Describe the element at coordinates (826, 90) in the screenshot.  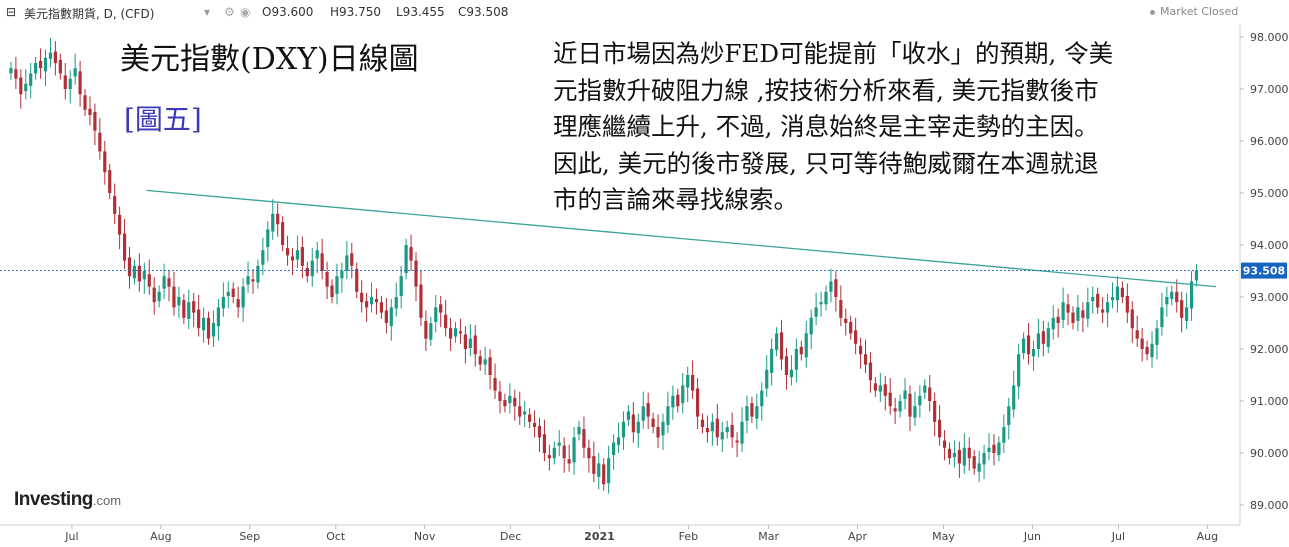
I see `commentary-line: 元指數升破阻力線 ,按技術分析來看, 美元指數後市` at that location.